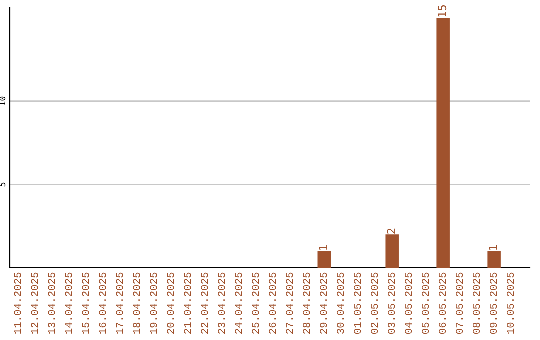  Describe the element at coordinates (170, 303) in the screenshot. I see `x-tick-label: 20.04.2025` at that location.